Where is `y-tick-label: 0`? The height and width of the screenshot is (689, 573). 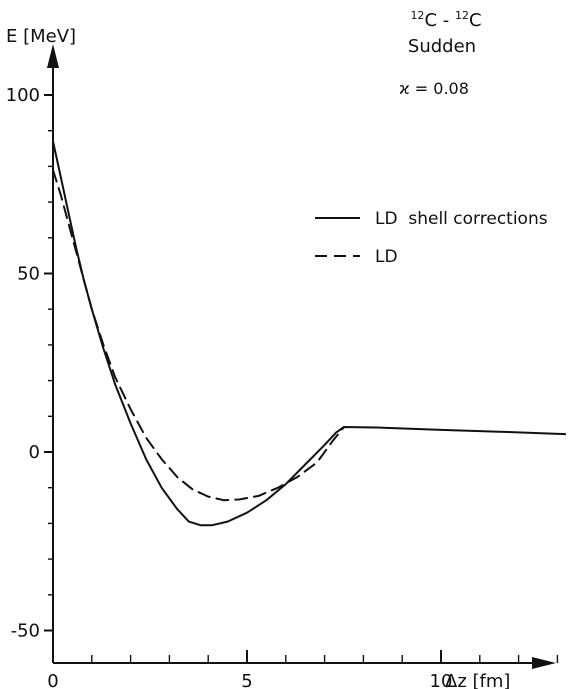
y-tick-label: 0 is located at coordinates (34, 452).